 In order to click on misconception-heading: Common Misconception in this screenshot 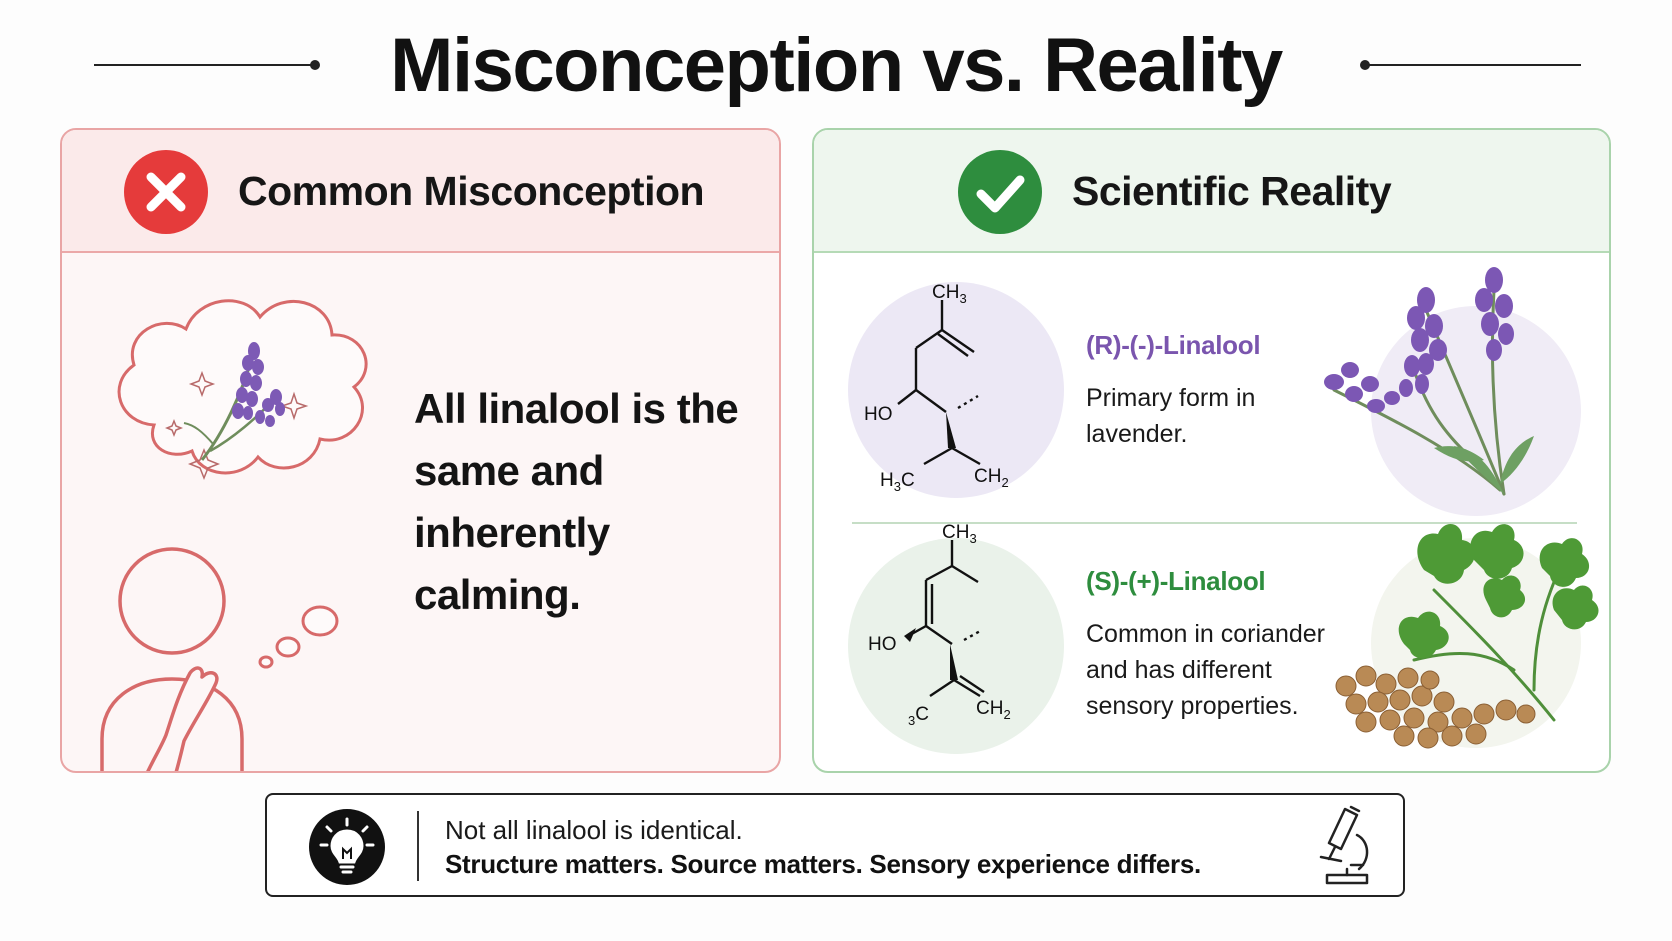, I will do `click(471, 191)`.